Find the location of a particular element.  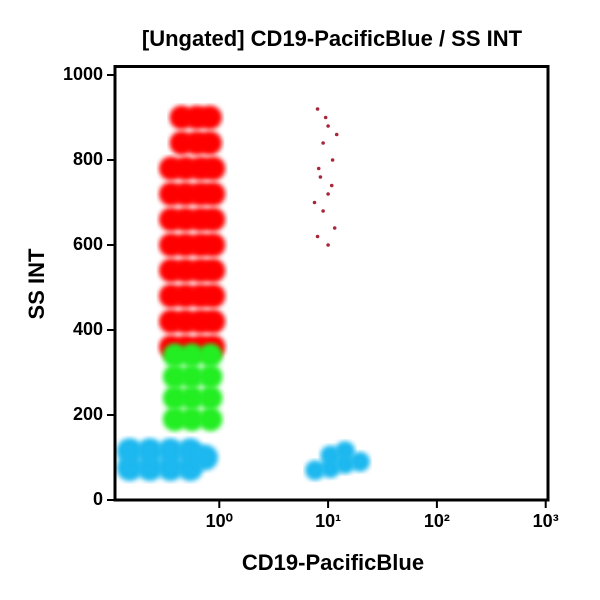

y-tick-label: 1000 is located at coordinates (83, 74).